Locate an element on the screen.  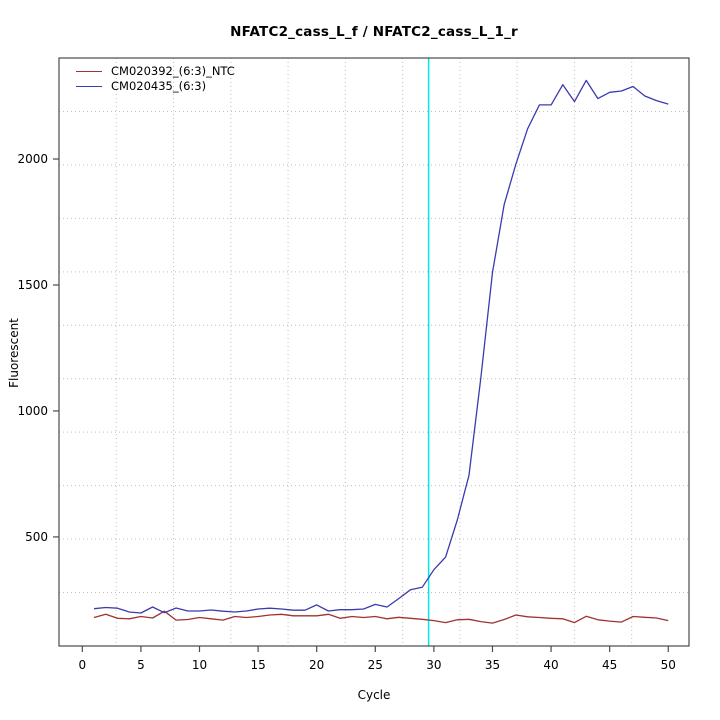
x-axis-tick-label: 35 is located at coordinates (492, 665).